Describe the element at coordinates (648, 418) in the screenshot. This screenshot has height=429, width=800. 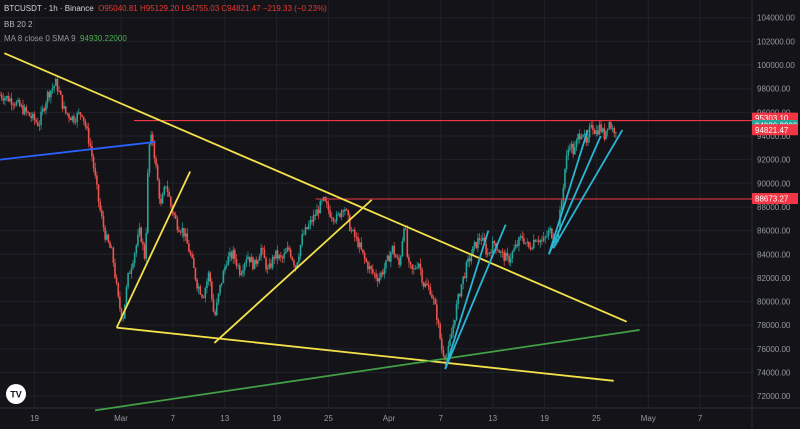
I see `x-tick-label: May` at that location.